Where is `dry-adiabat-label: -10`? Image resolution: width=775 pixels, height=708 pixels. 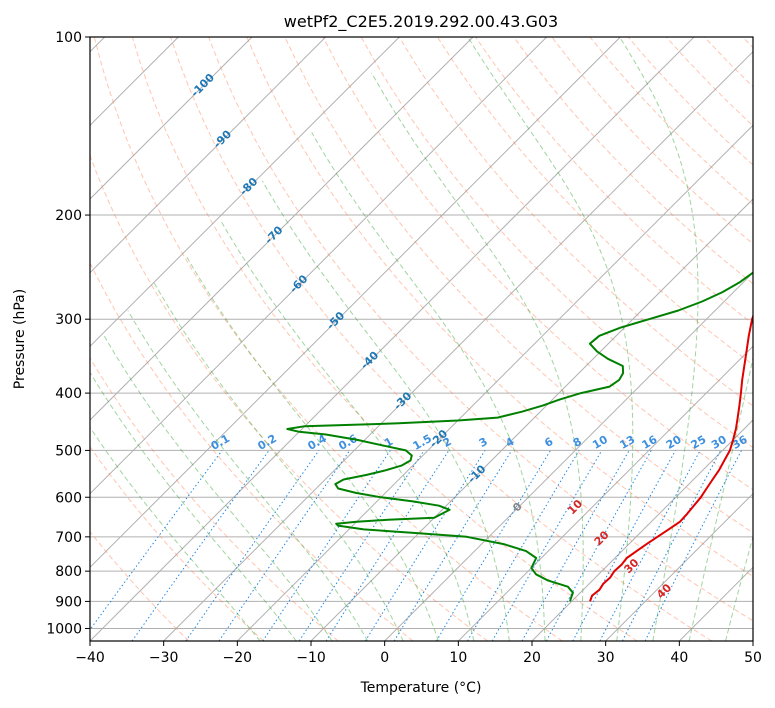
dry-adiabat-label: -10 is located at coordinates (476, 473).